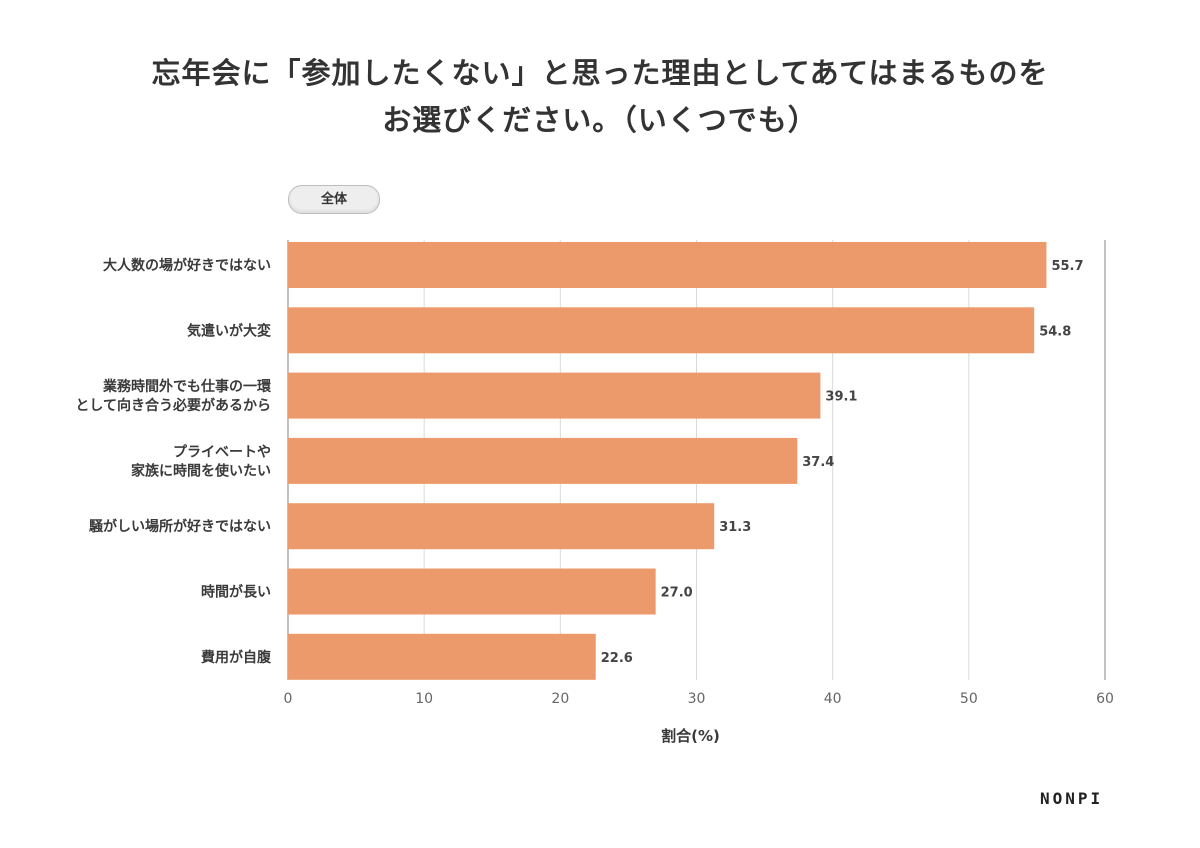 Image resolution: width=1200 pixels, height=848 pixels. Describe the element at coordinates (697, 699) in the screenshot. I see `x-tick-label: 30` at that location.